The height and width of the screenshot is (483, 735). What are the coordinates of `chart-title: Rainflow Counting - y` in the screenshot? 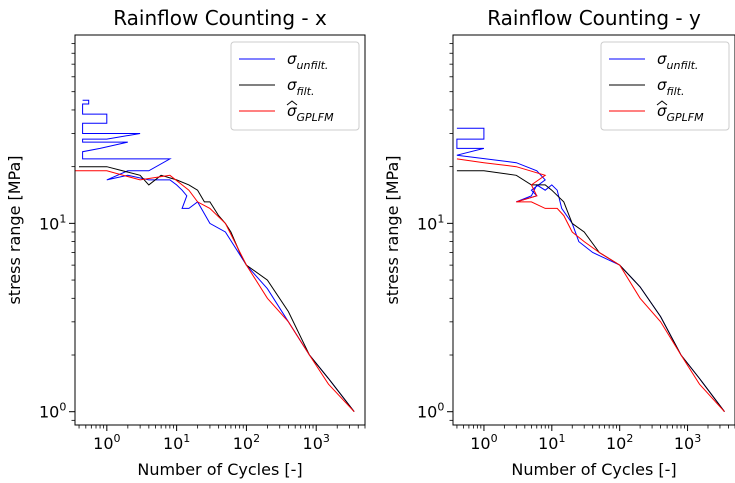 It's located at (594, 18).